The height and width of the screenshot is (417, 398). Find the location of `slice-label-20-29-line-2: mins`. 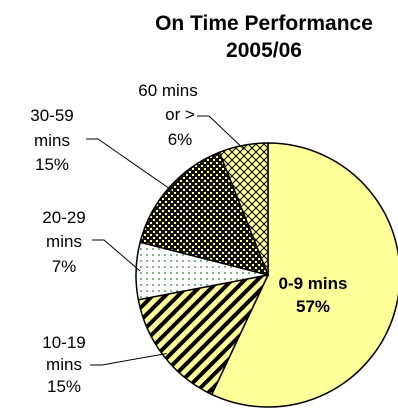

slice-label-20-29-line-2: mins is located at coordinates (64, 241).